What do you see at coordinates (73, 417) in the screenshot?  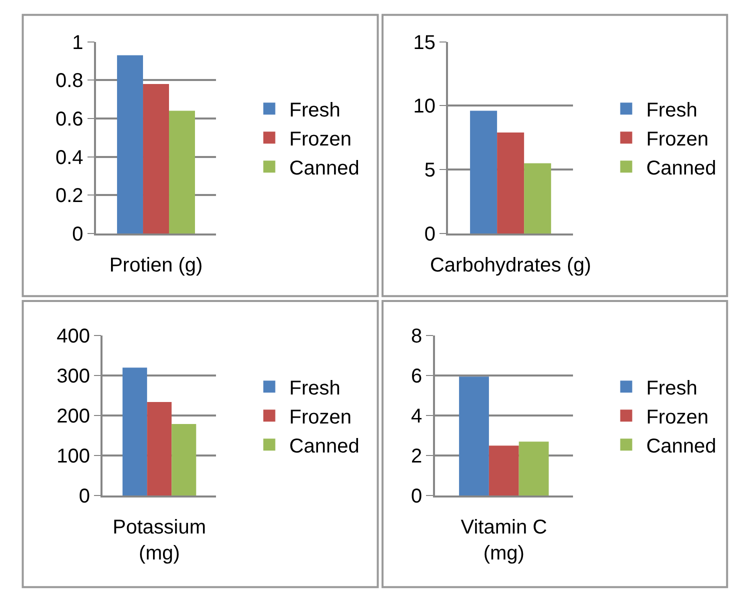 I see `y-tick-label: 200` at bounding box center [73, 417].